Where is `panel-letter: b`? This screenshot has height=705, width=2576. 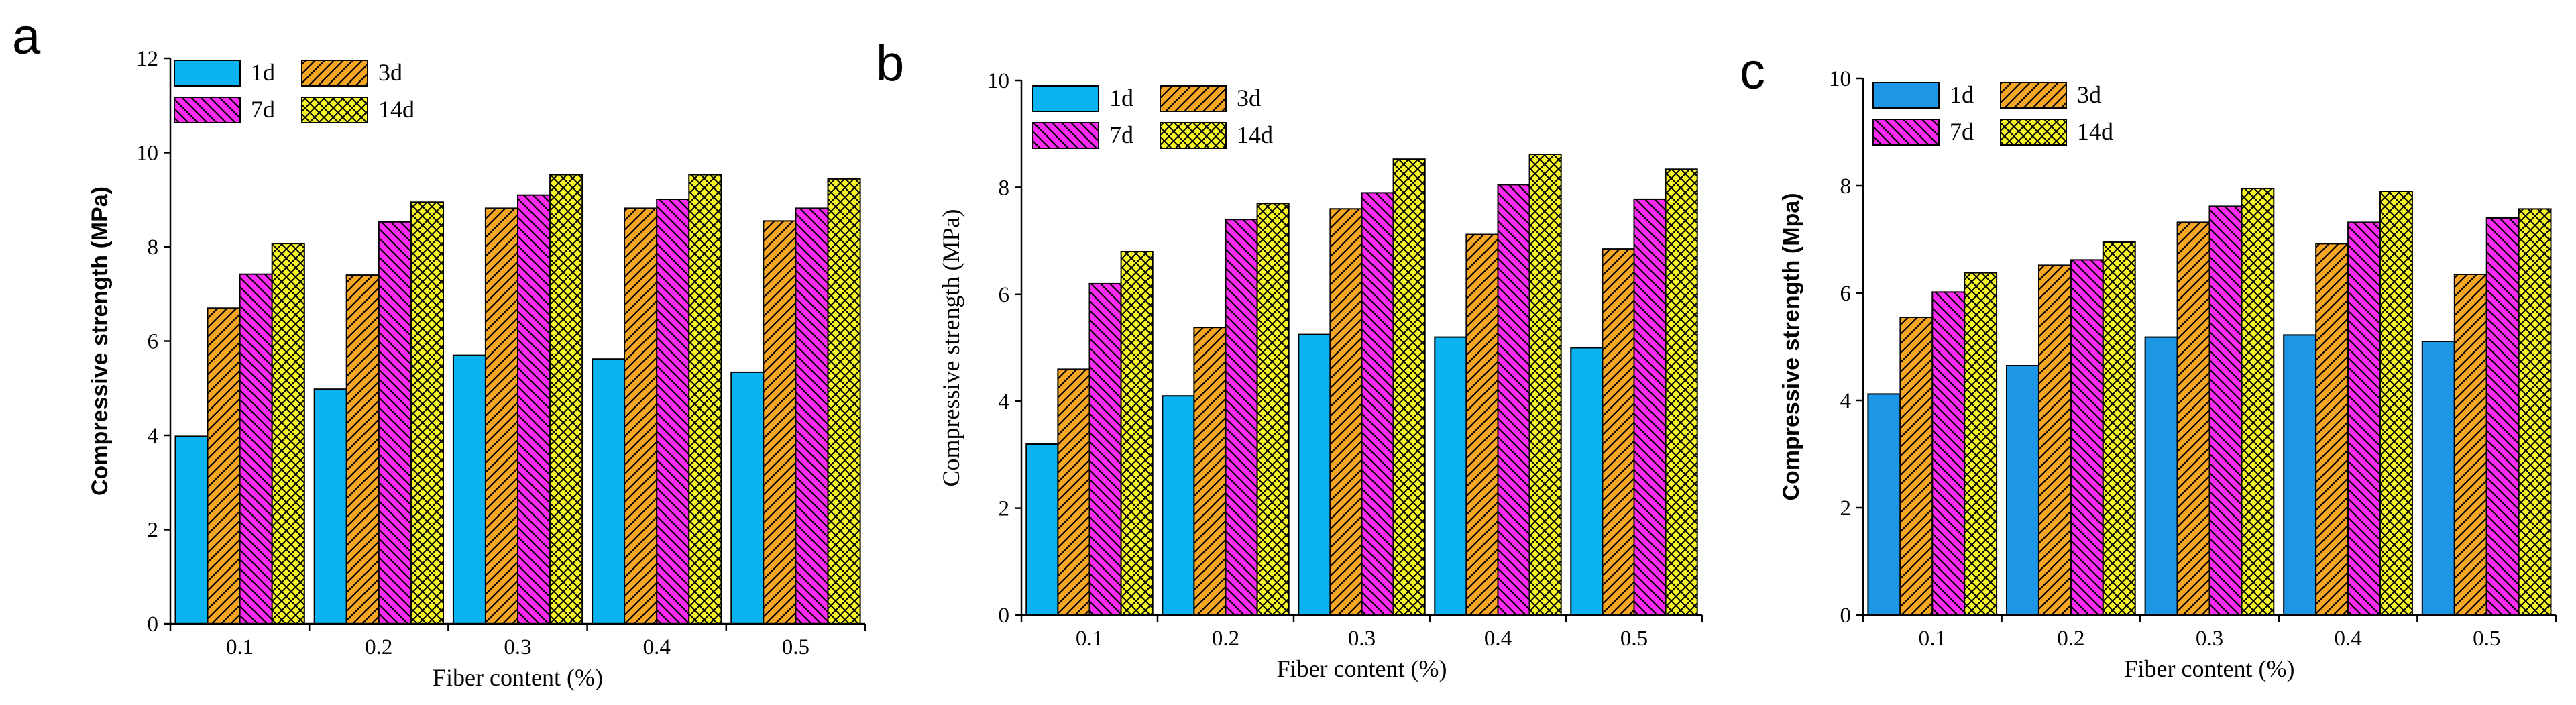 panel-letter: b is located at coordinates (890, 63).